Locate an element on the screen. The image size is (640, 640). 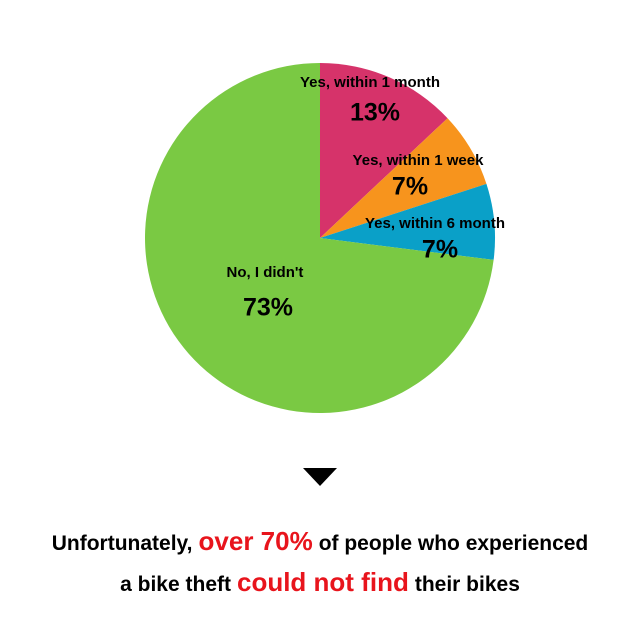
down-arrow is located at coordinates (320, 477).